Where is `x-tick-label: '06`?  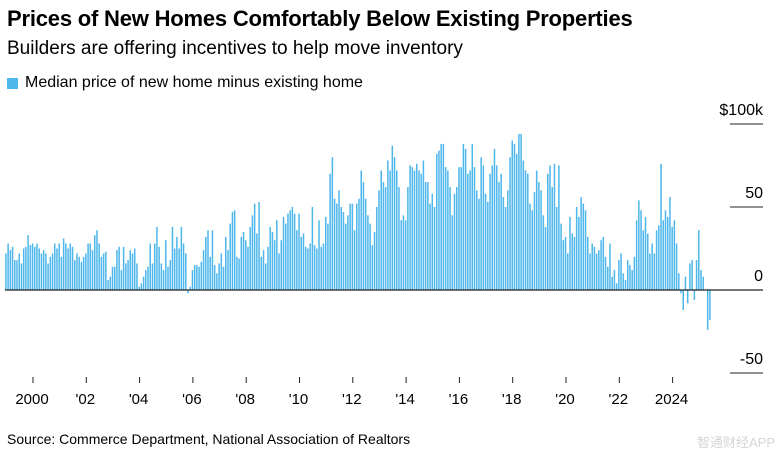 x-tick-label: '06 is located at coordinates (192, 399).